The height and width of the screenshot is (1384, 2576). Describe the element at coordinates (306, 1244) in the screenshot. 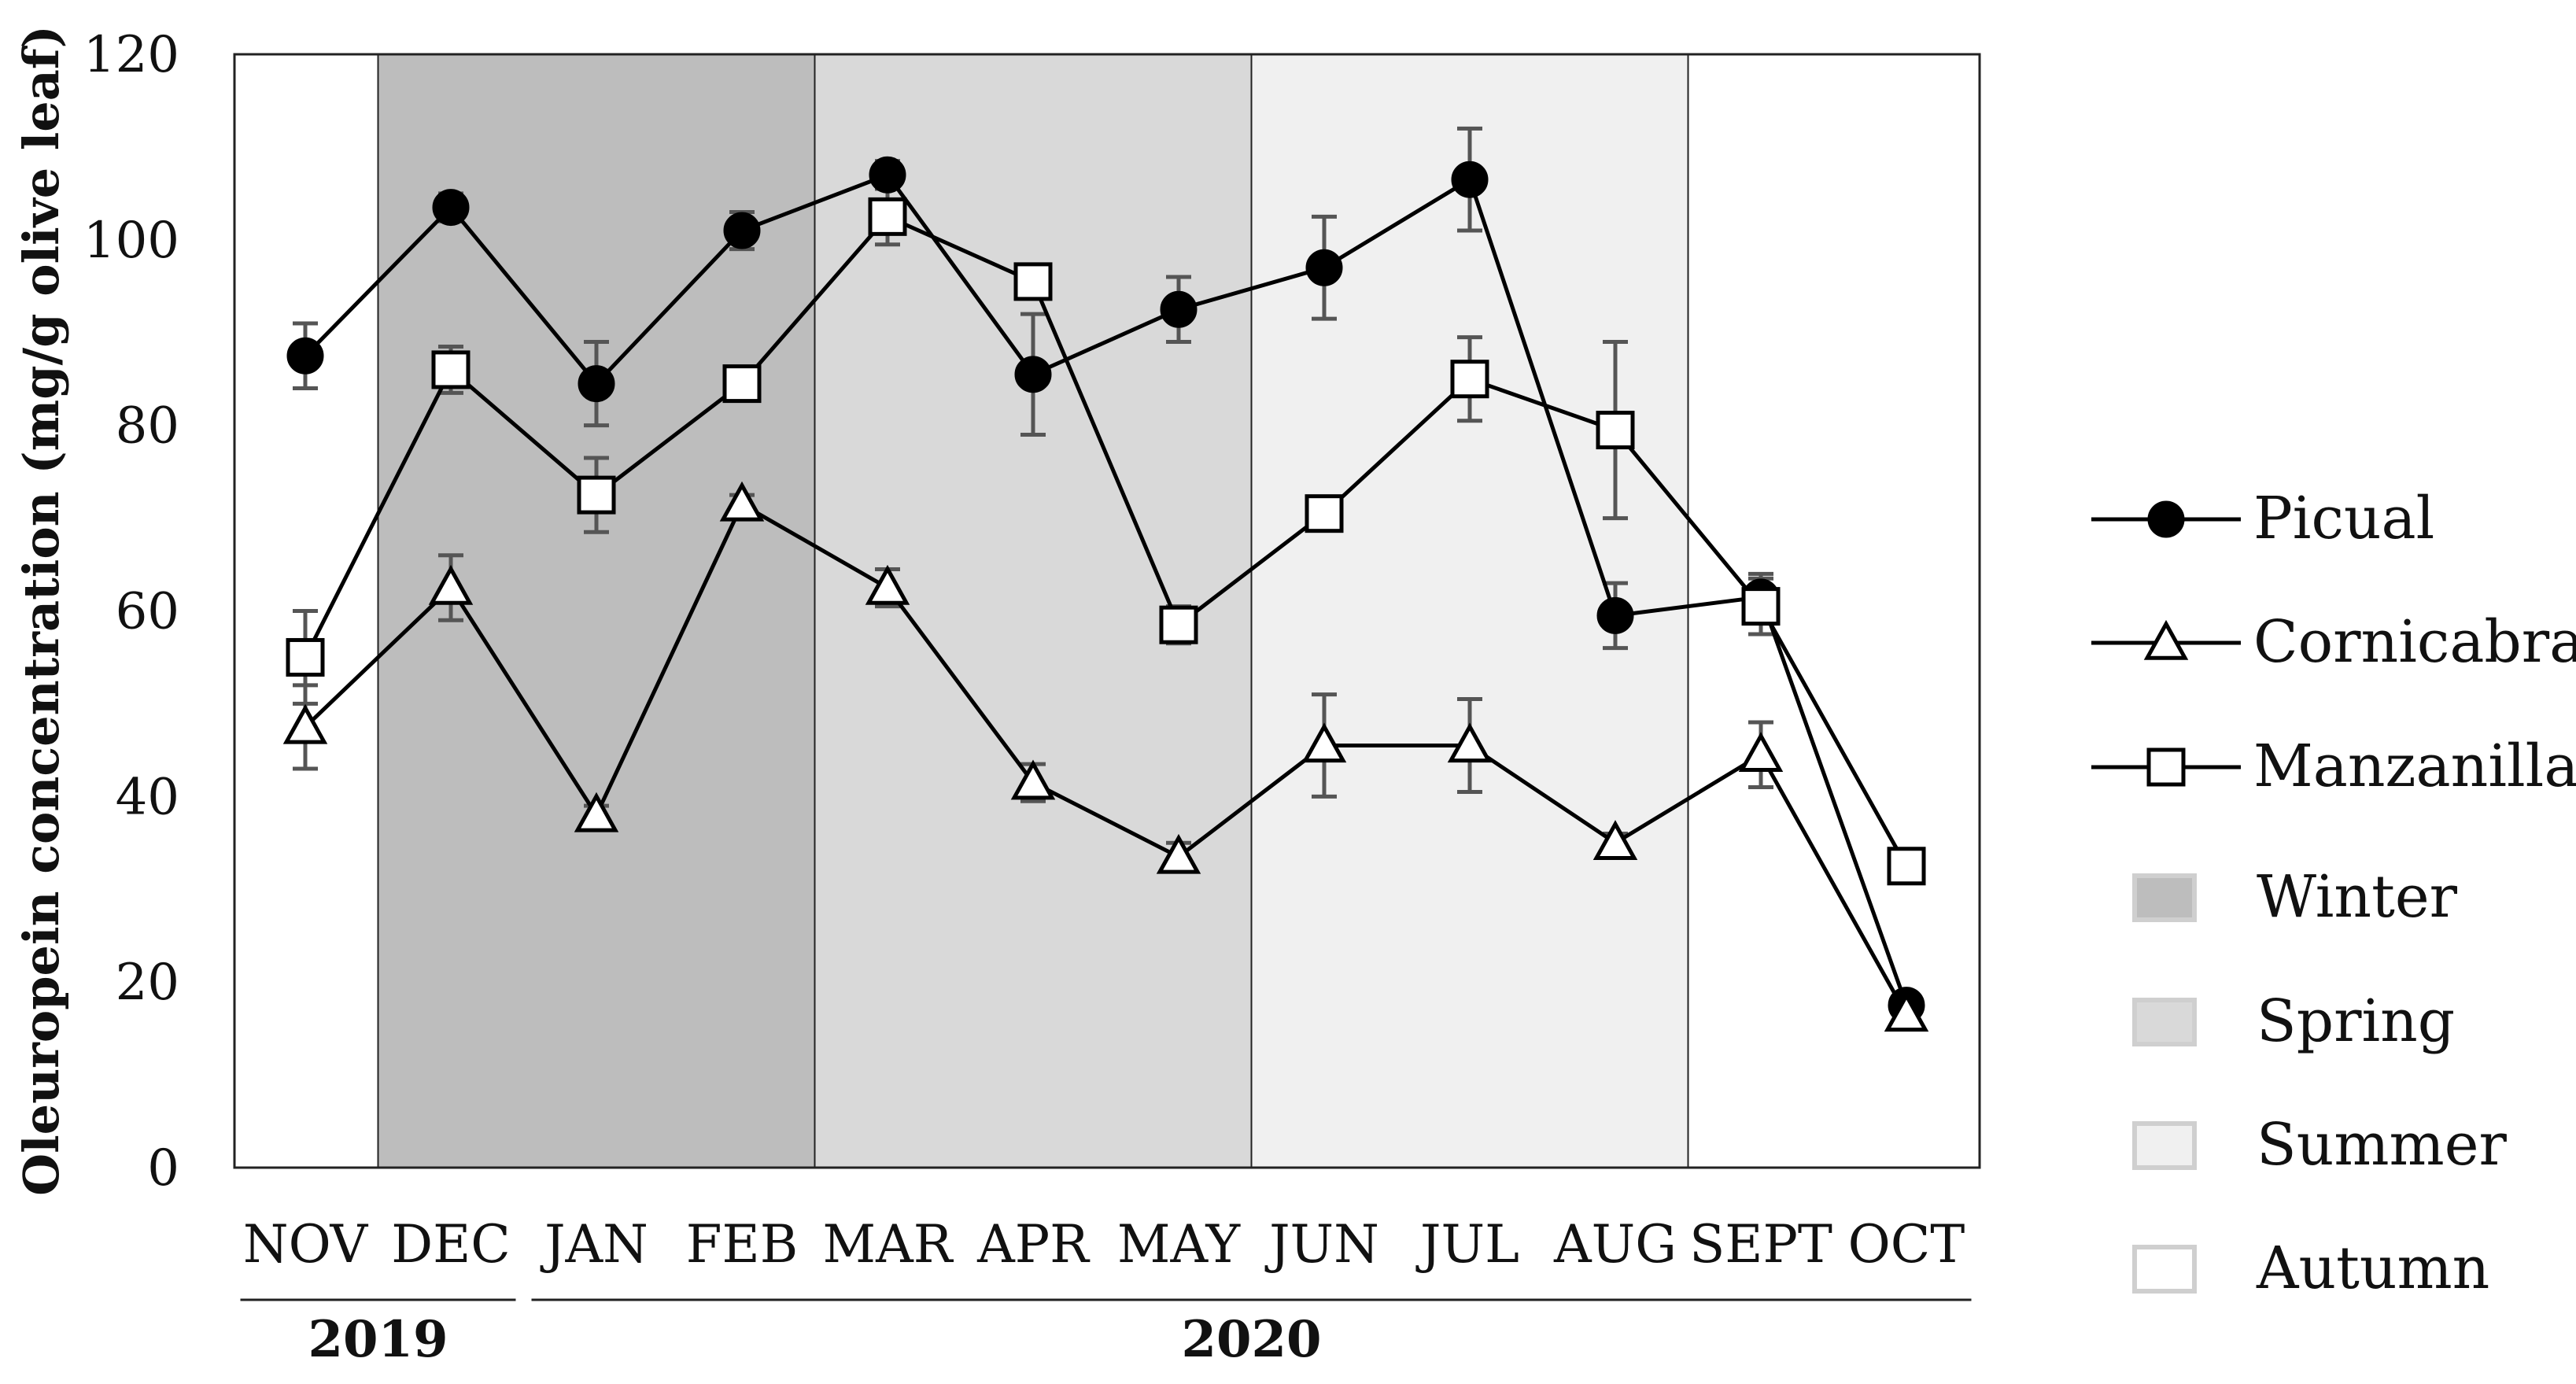

I see `x-tick-label-nov: NOV` at that location.